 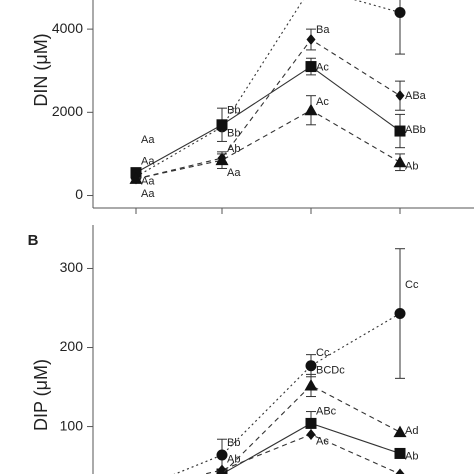 What do you see at coordinates (330, 370) in the screenshot?
I see `significance-label: BCDc` at bounding box center [330, 370].